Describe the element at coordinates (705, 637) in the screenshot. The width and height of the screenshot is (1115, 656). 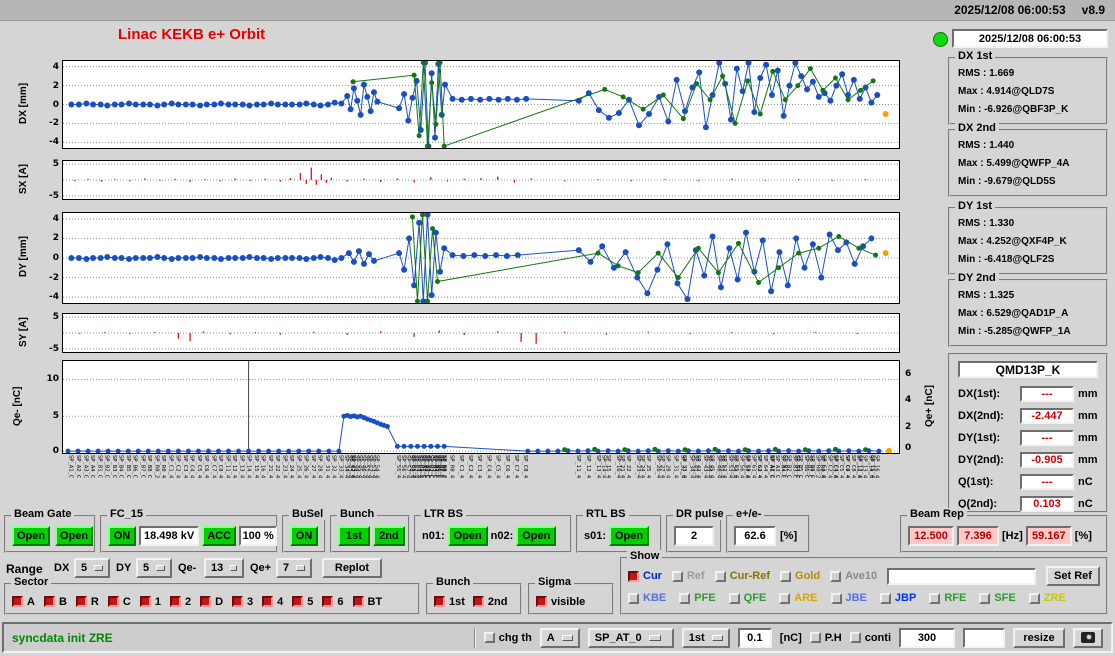
I see `bunch-select: 1st` at that location.